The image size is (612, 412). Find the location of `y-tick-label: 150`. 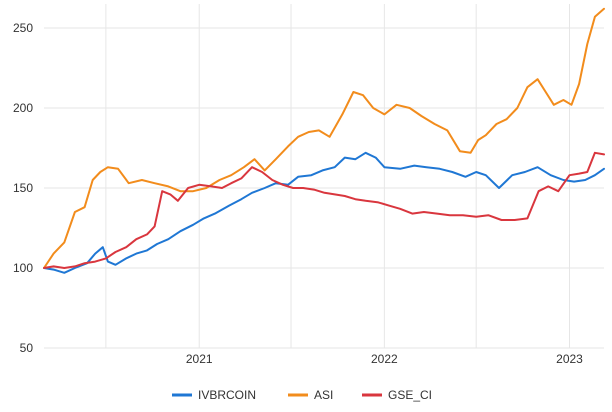

y-tick-label: 150 is located at coordinates (23, 188).